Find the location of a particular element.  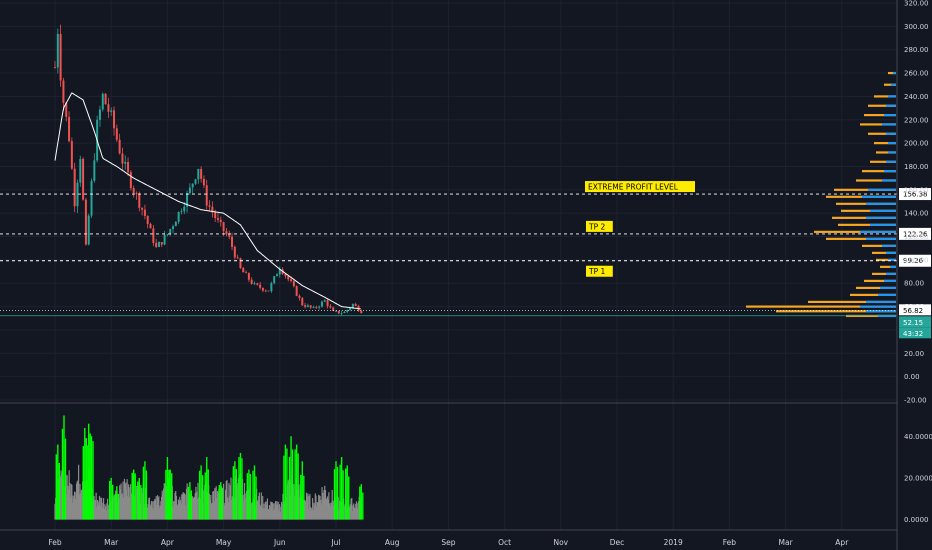

time-axis-tick-label: Jul is located at coordinates (335, 542).